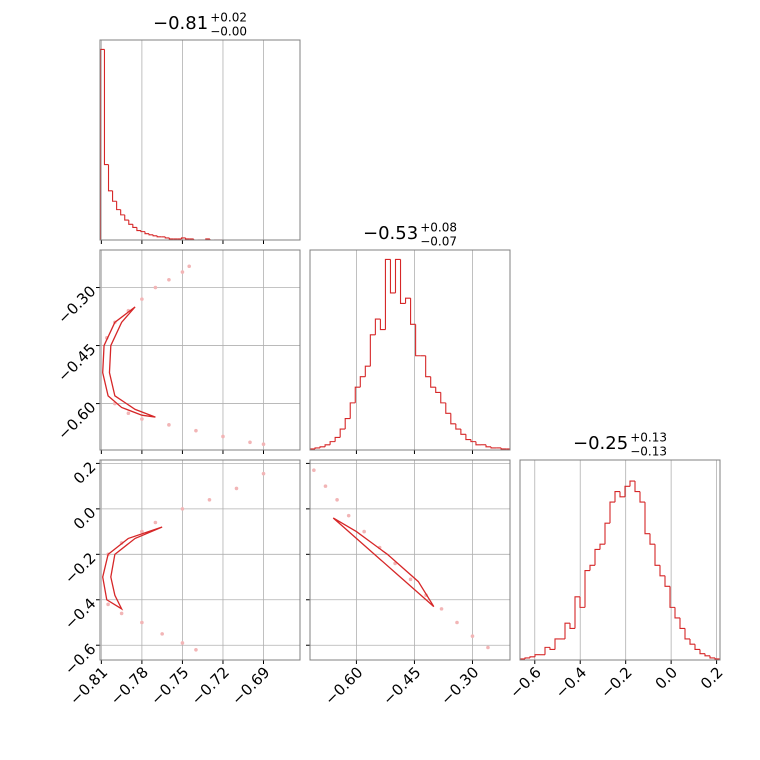 This screenshot has height=760, width=760. I want to click on panel-title: −0.25, so click(600, 443).